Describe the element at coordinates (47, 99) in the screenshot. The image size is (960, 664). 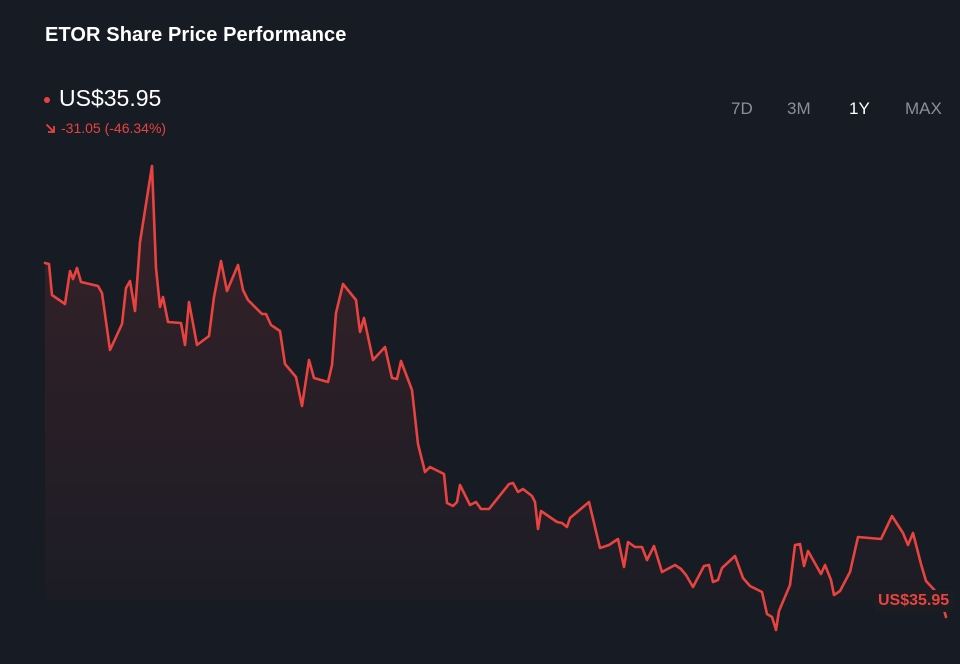
I see `live-dot-icon` at that location.